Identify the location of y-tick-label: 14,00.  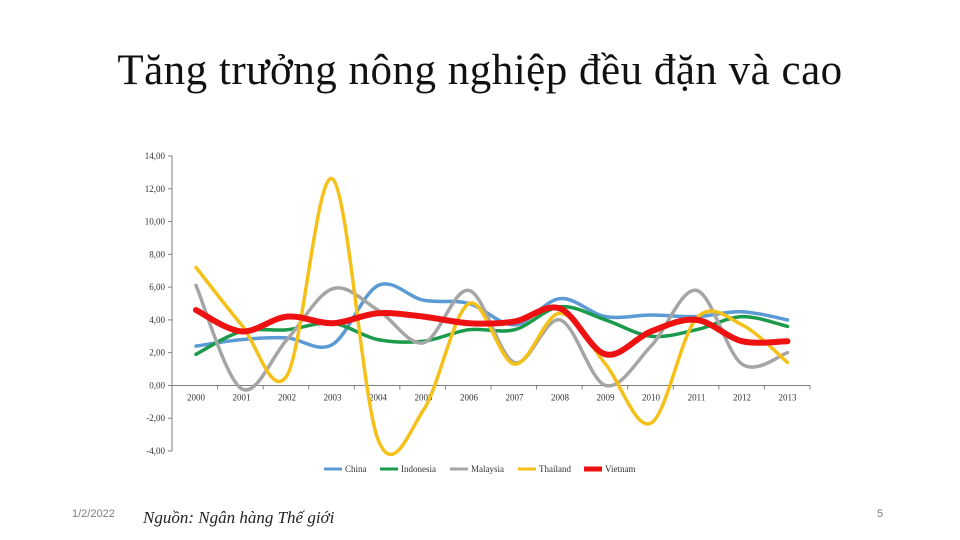
(155, 156).